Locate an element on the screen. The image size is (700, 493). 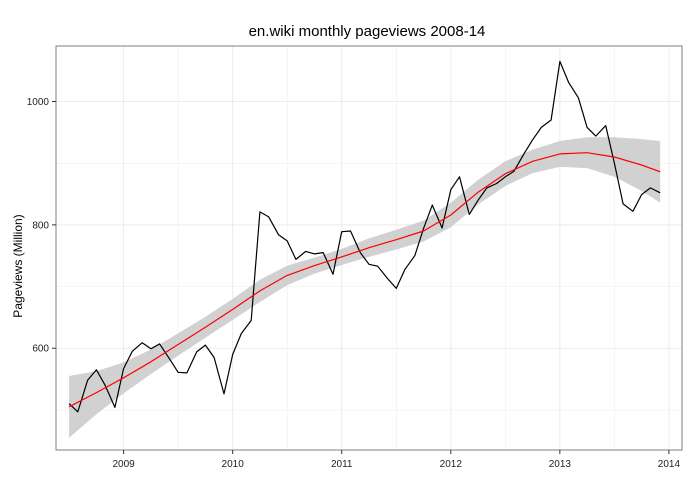
y-tick-label: 1000 is located at coordinates (38, 102).